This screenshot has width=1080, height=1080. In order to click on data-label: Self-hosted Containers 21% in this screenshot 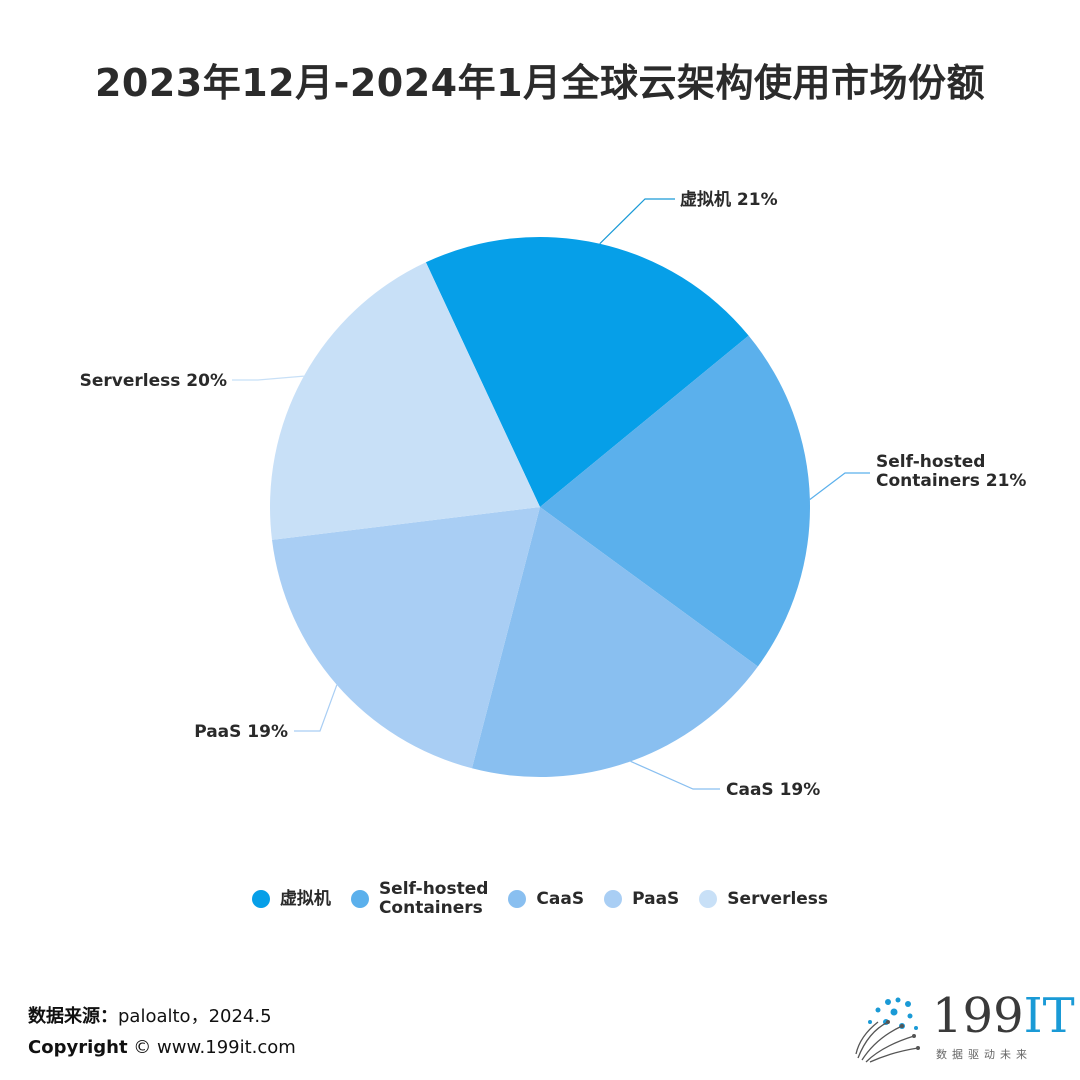, I will do `click(951, 471)`.